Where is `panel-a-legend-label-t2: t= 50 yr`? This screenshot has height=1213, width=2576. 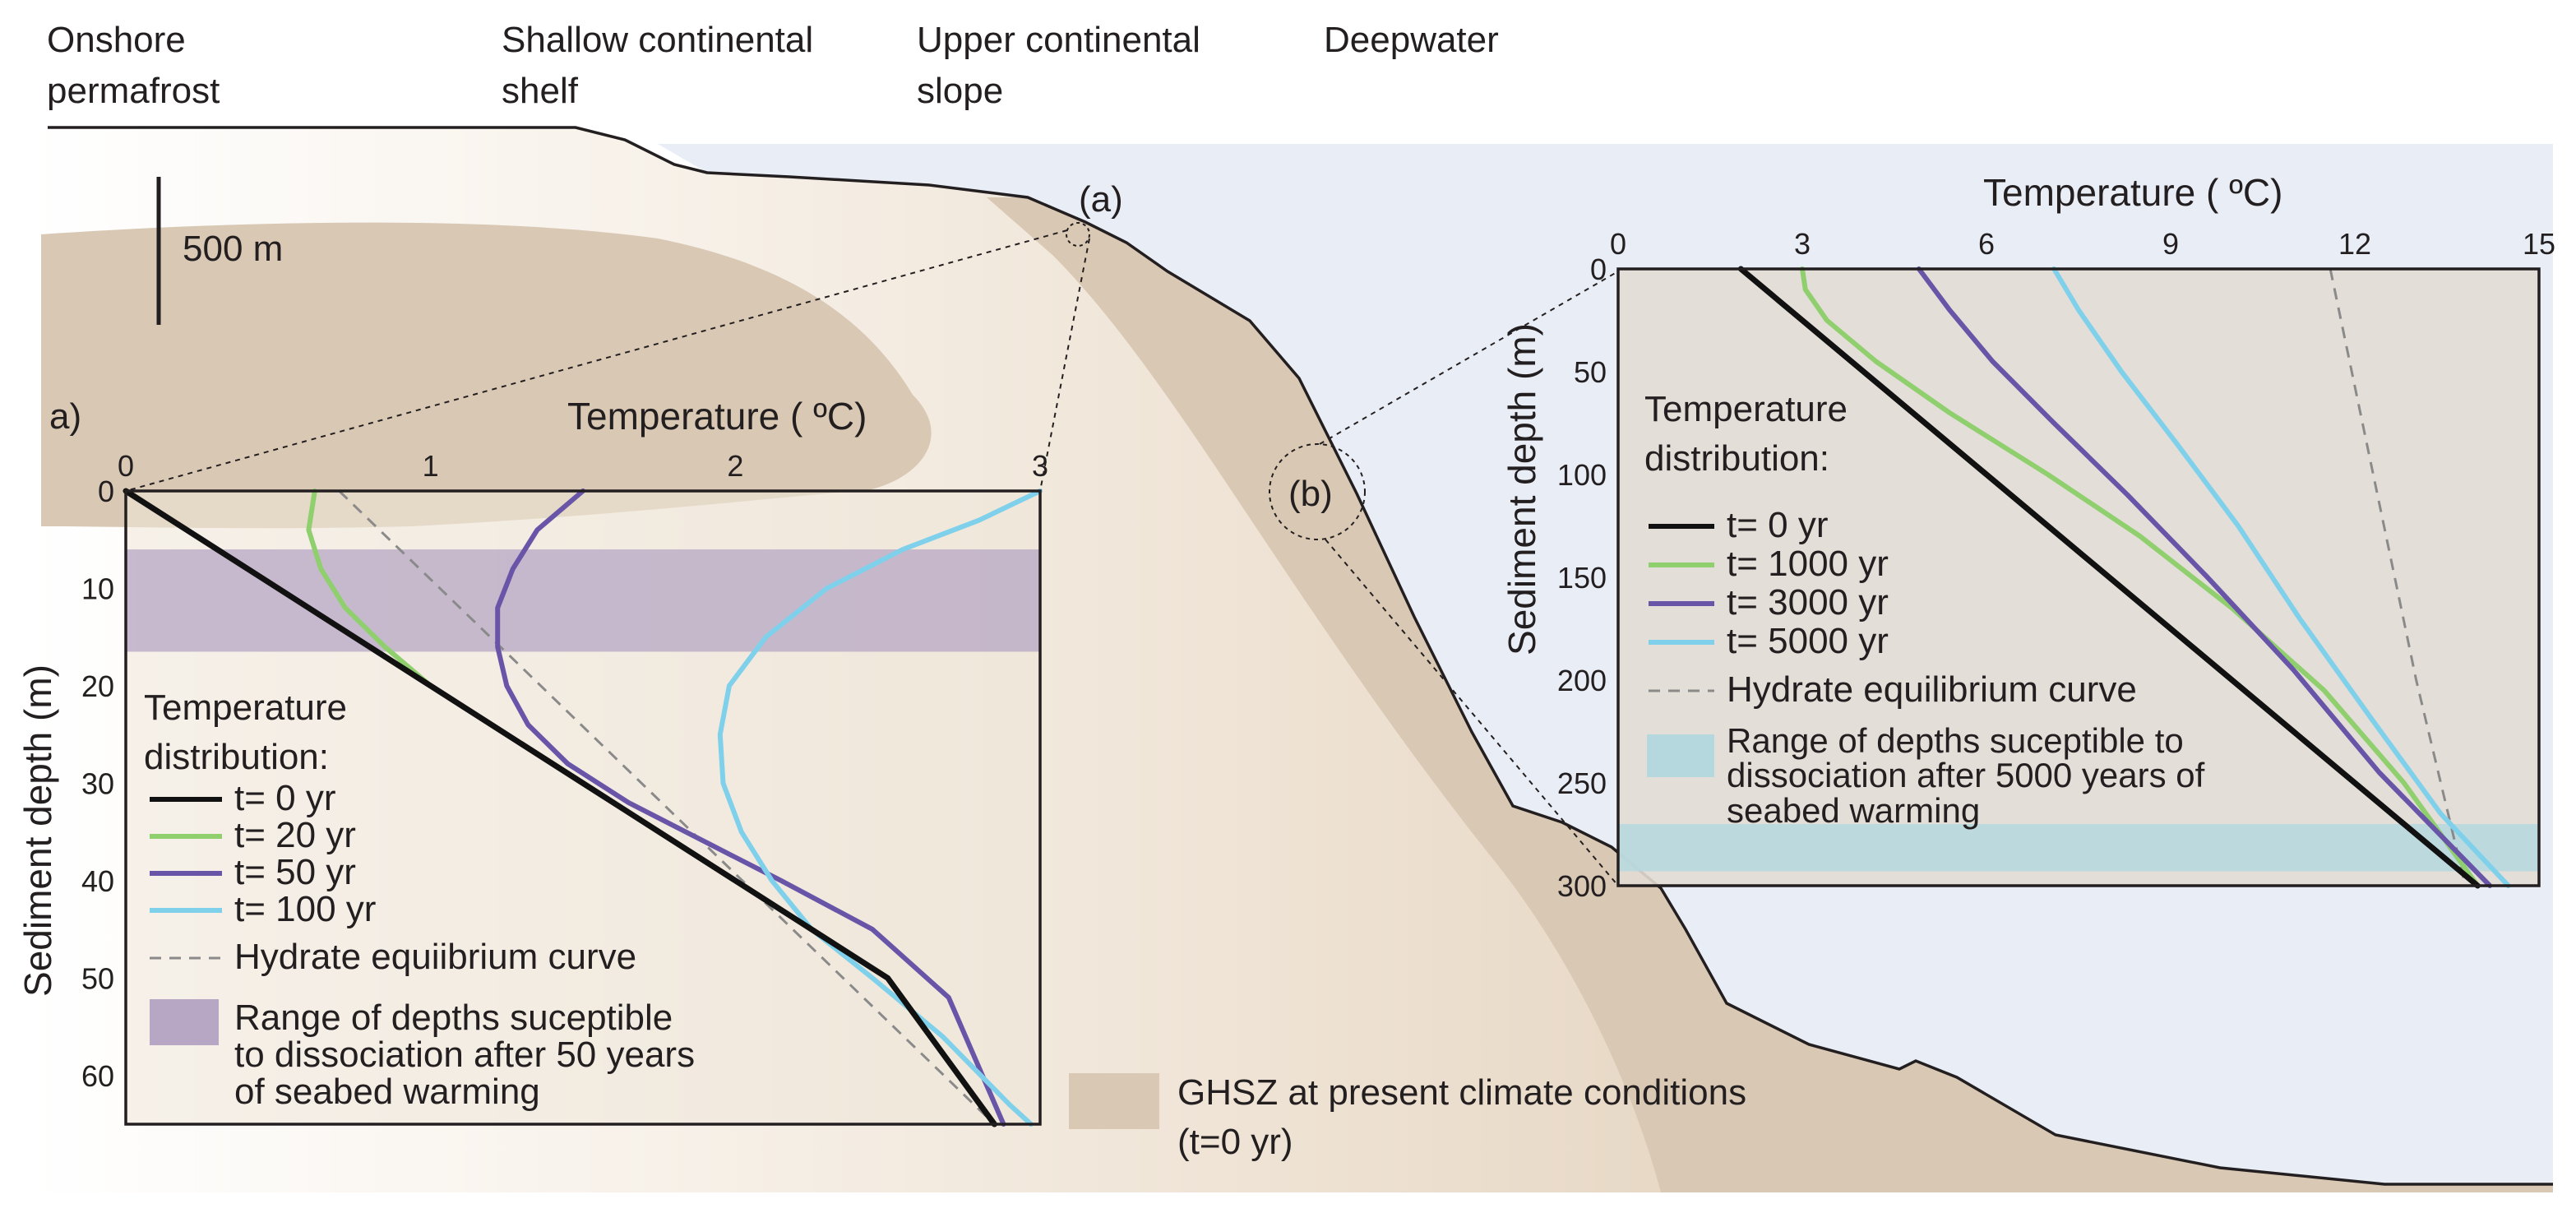 panel-a-legend-label-t2: t= 50 yr is located at coordinates (295, 872).